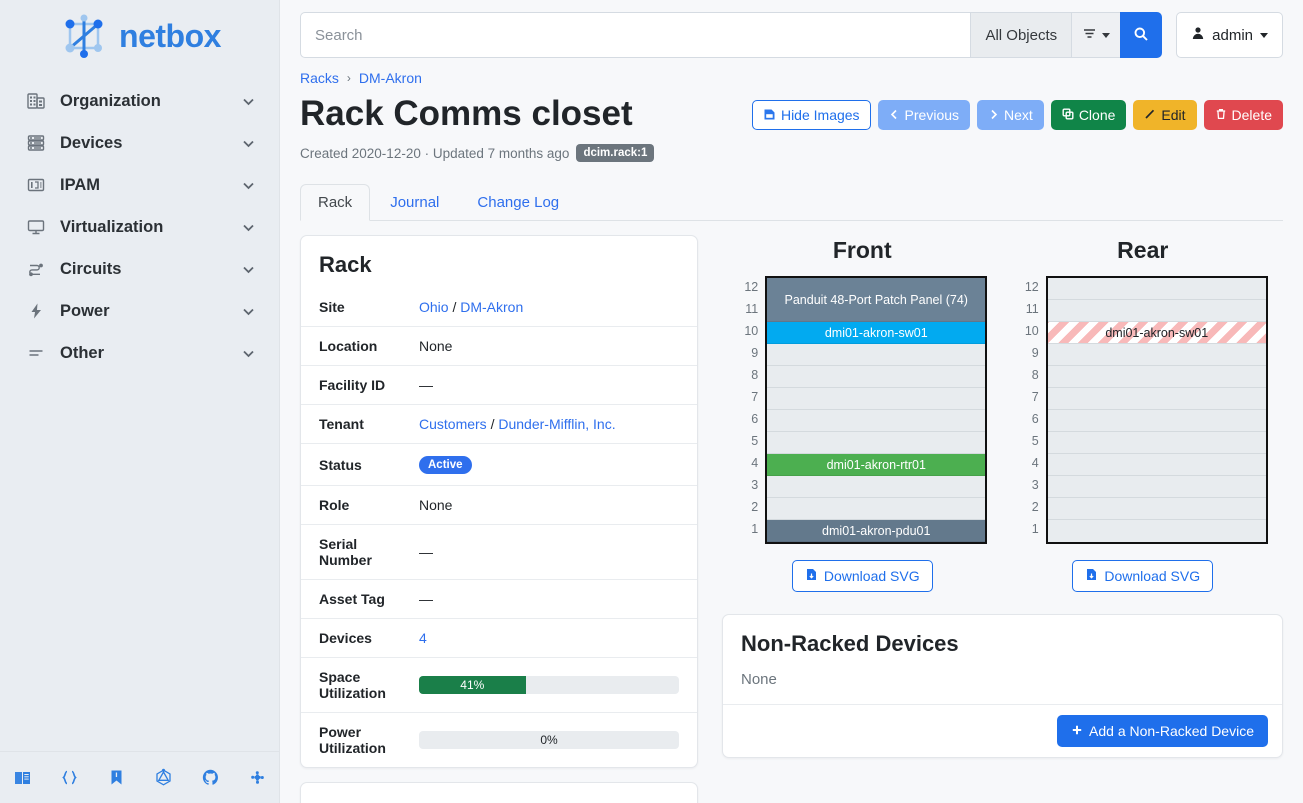  Describe the element at coordinates (22, 777) in the screenshot. I see `docs-book-icon` at that location.